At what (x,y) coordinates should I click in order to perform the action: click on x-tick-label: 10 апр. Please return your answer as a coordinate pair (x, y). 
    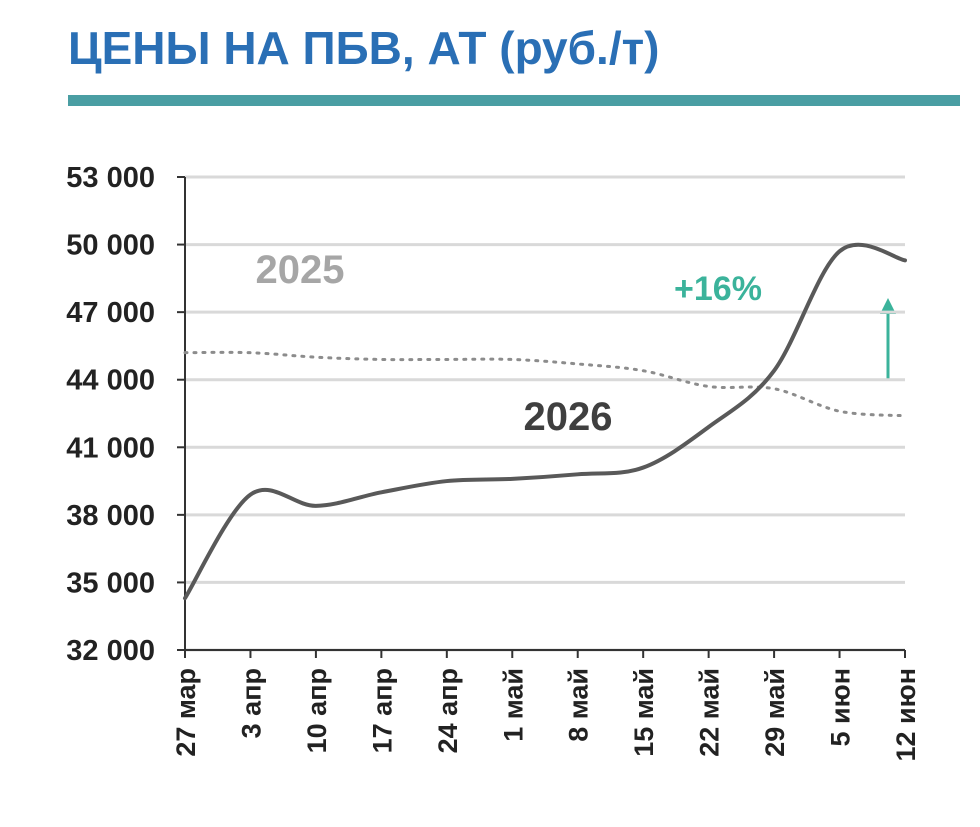
    Looking at the image, I should click on (317, 710).